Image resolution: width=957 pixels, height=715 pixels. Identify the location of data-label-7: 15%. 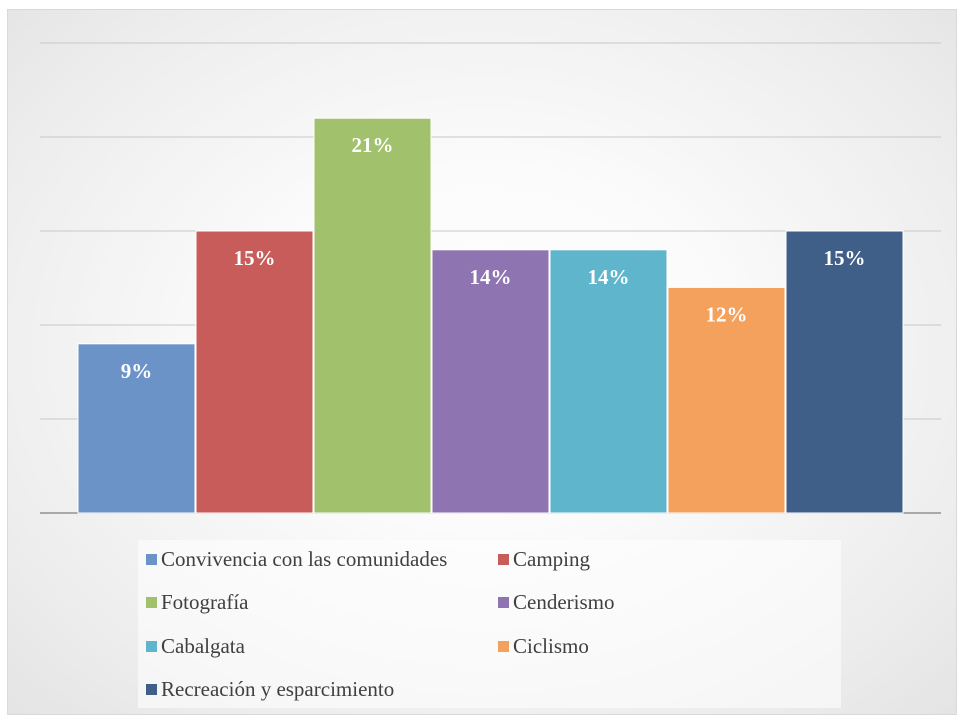
(845, 258).